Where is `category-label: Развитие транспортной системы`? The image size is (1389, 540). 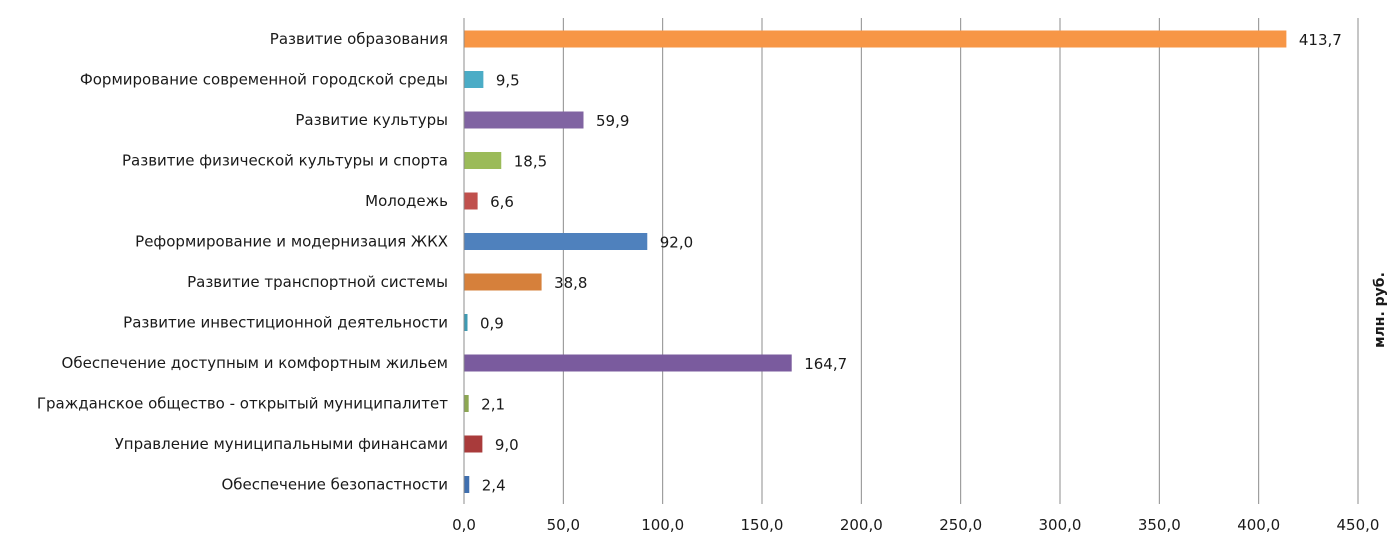 category-label: Развитие транспортной системы is located at coordinates (317, 282).